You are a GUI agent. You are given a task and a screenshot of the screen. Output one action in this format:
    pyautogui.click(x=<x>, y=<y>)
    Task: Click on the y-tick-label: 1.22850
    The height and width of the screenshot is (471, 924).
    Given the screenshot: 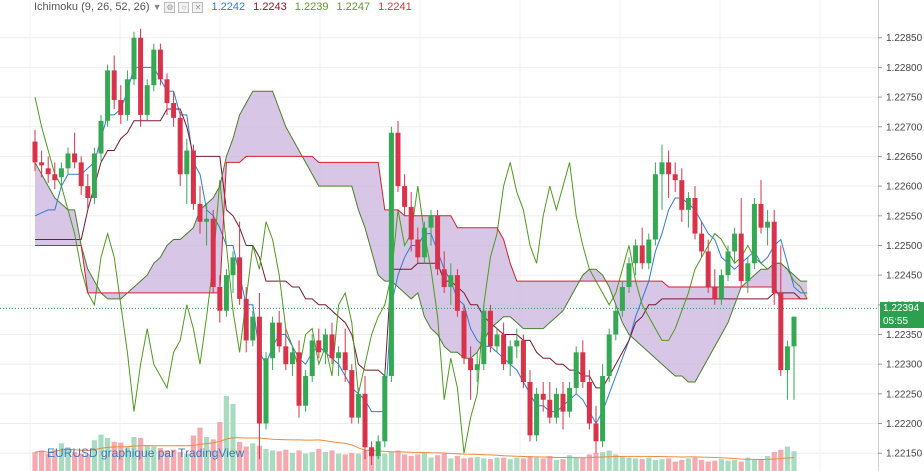 What is the action you would take?
    pyautogui.click(x=904, y=38)
    